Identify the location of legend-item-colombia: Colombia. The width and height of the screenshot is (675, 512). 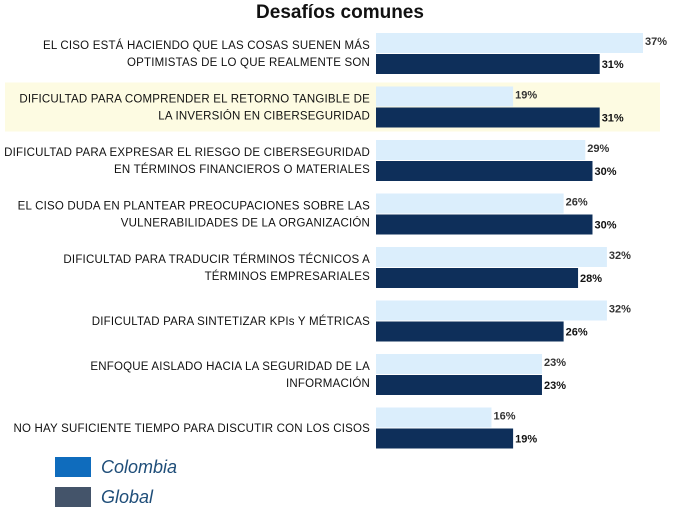
(116, 467).